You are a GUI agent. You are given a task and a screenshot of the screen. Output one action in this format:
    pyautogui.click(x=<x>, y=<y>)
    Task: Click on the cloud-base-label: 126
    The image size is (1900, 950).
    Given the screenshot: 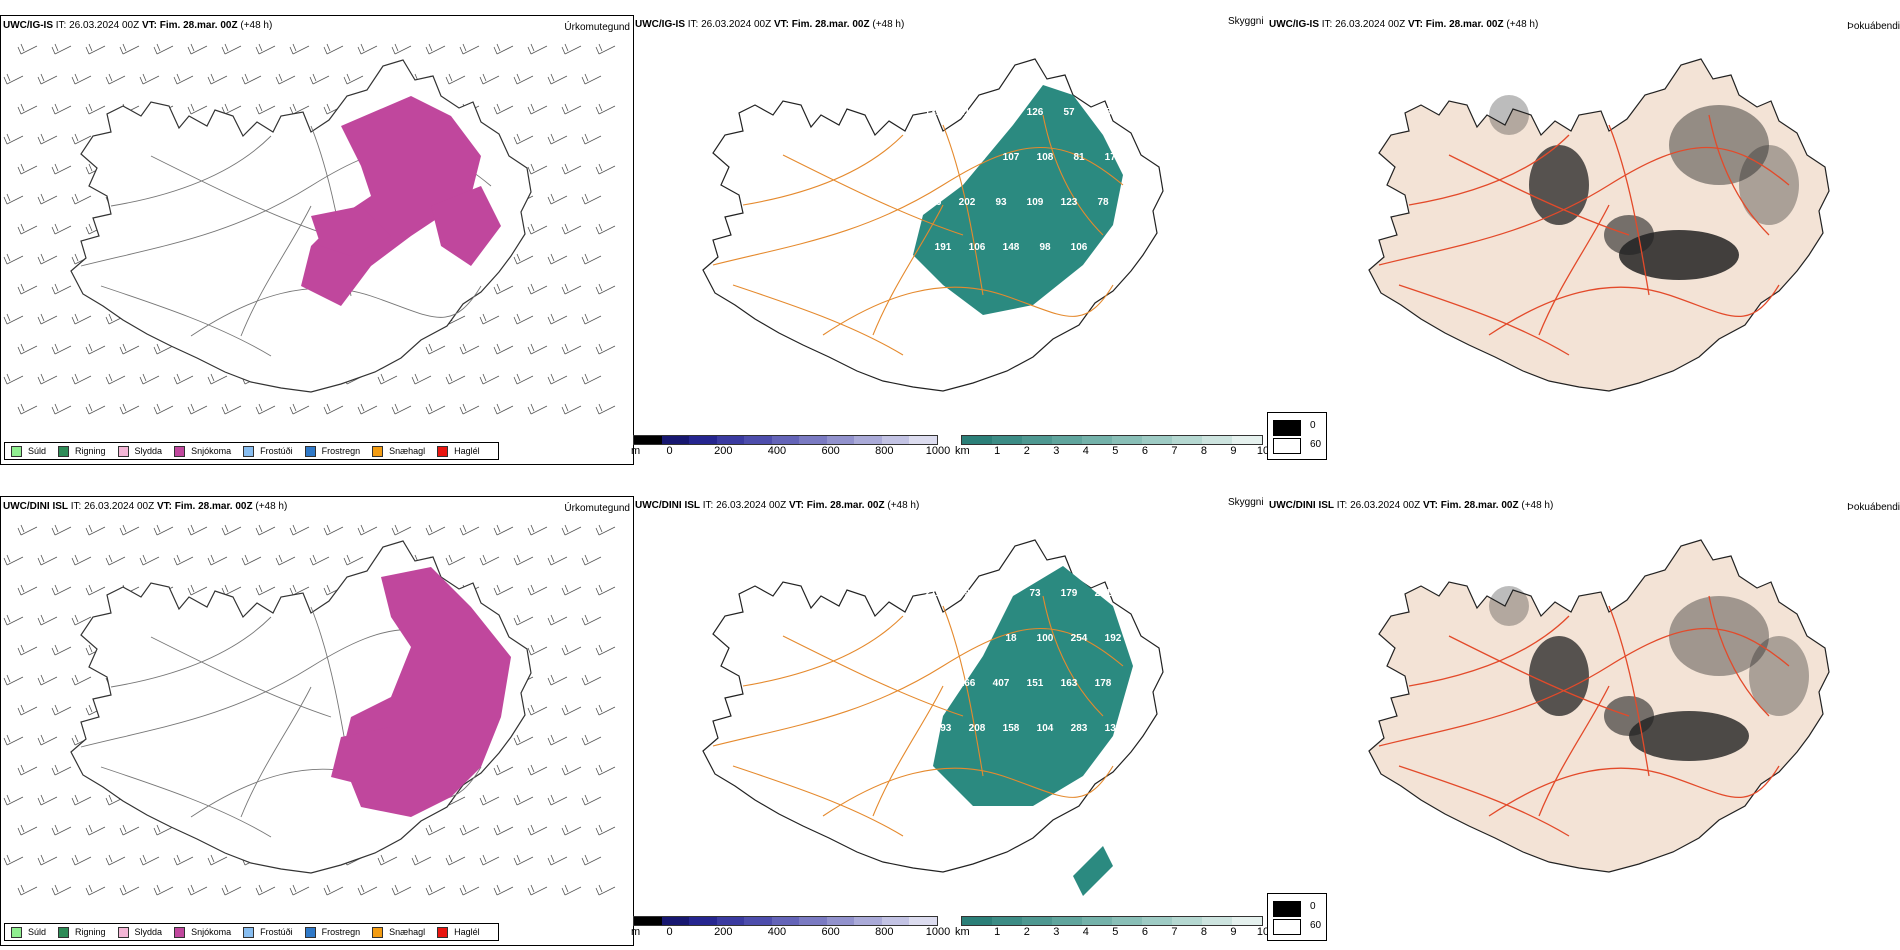 What is the action you would take?
    pyautogui.click(x=1035, y=112)
    